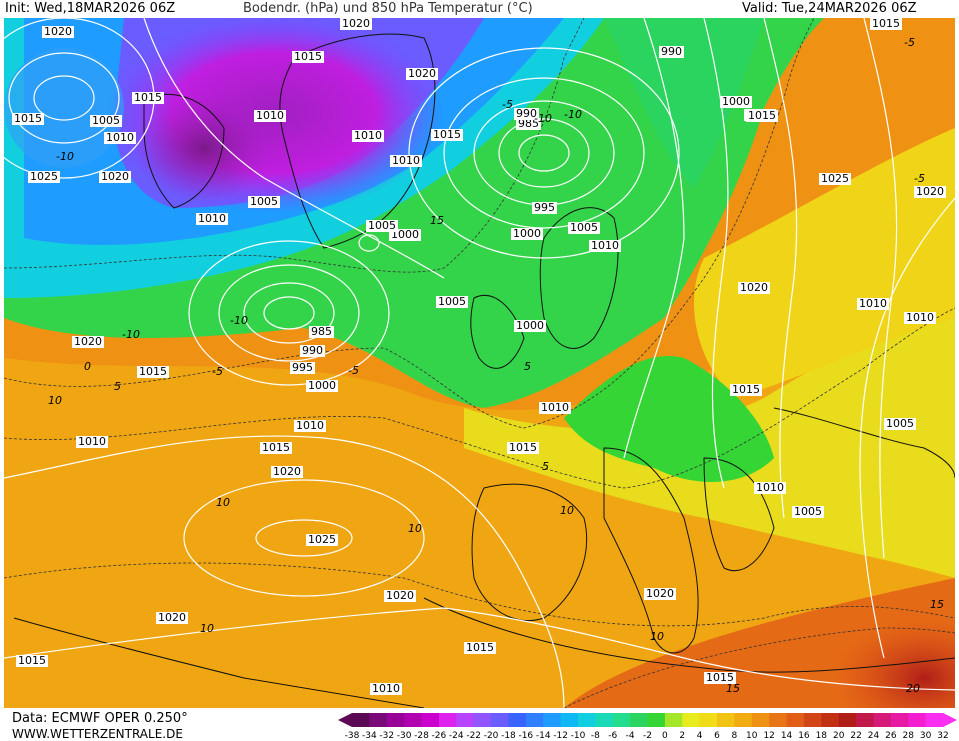 The image size is (959, 741). What do you see at coordinates (439, 736) in the screenshot?
I see `scale-tick-label: -26` at bounding box center [439, 736].